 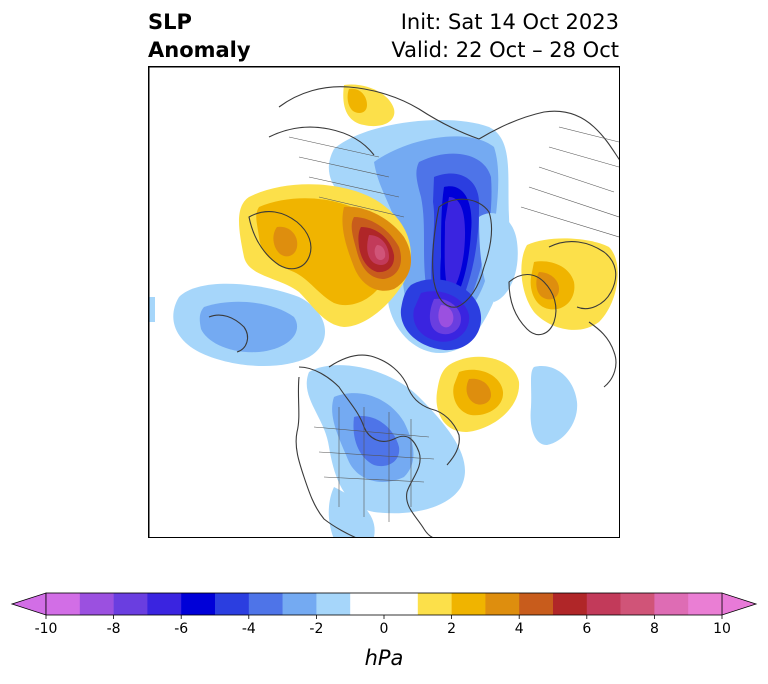 What do you see at coordinates (498, 257) in the screenshot?
I see `negative-anomaly-arctic-ocean-east` at bounding box center [498, 257].